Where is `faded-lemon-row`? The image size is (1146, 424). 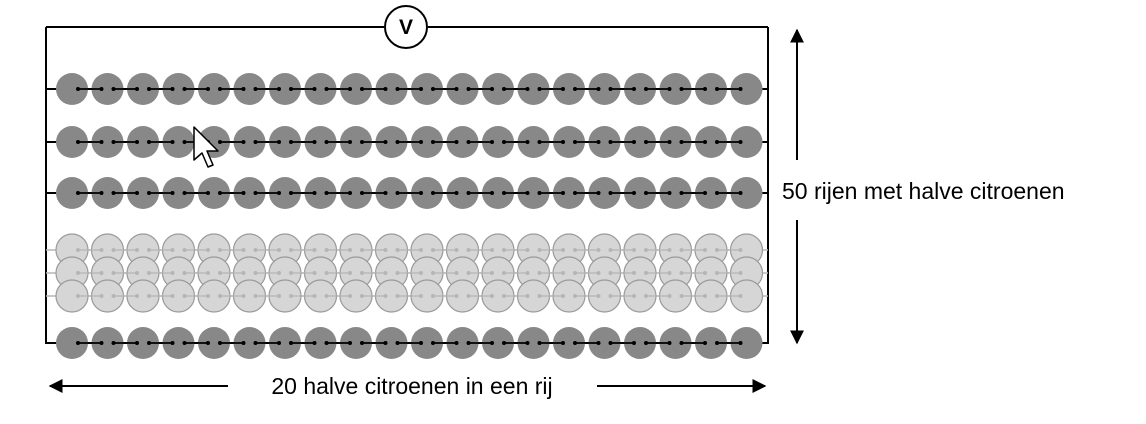 faded-lemon-row is located at coordinates (407, 296).